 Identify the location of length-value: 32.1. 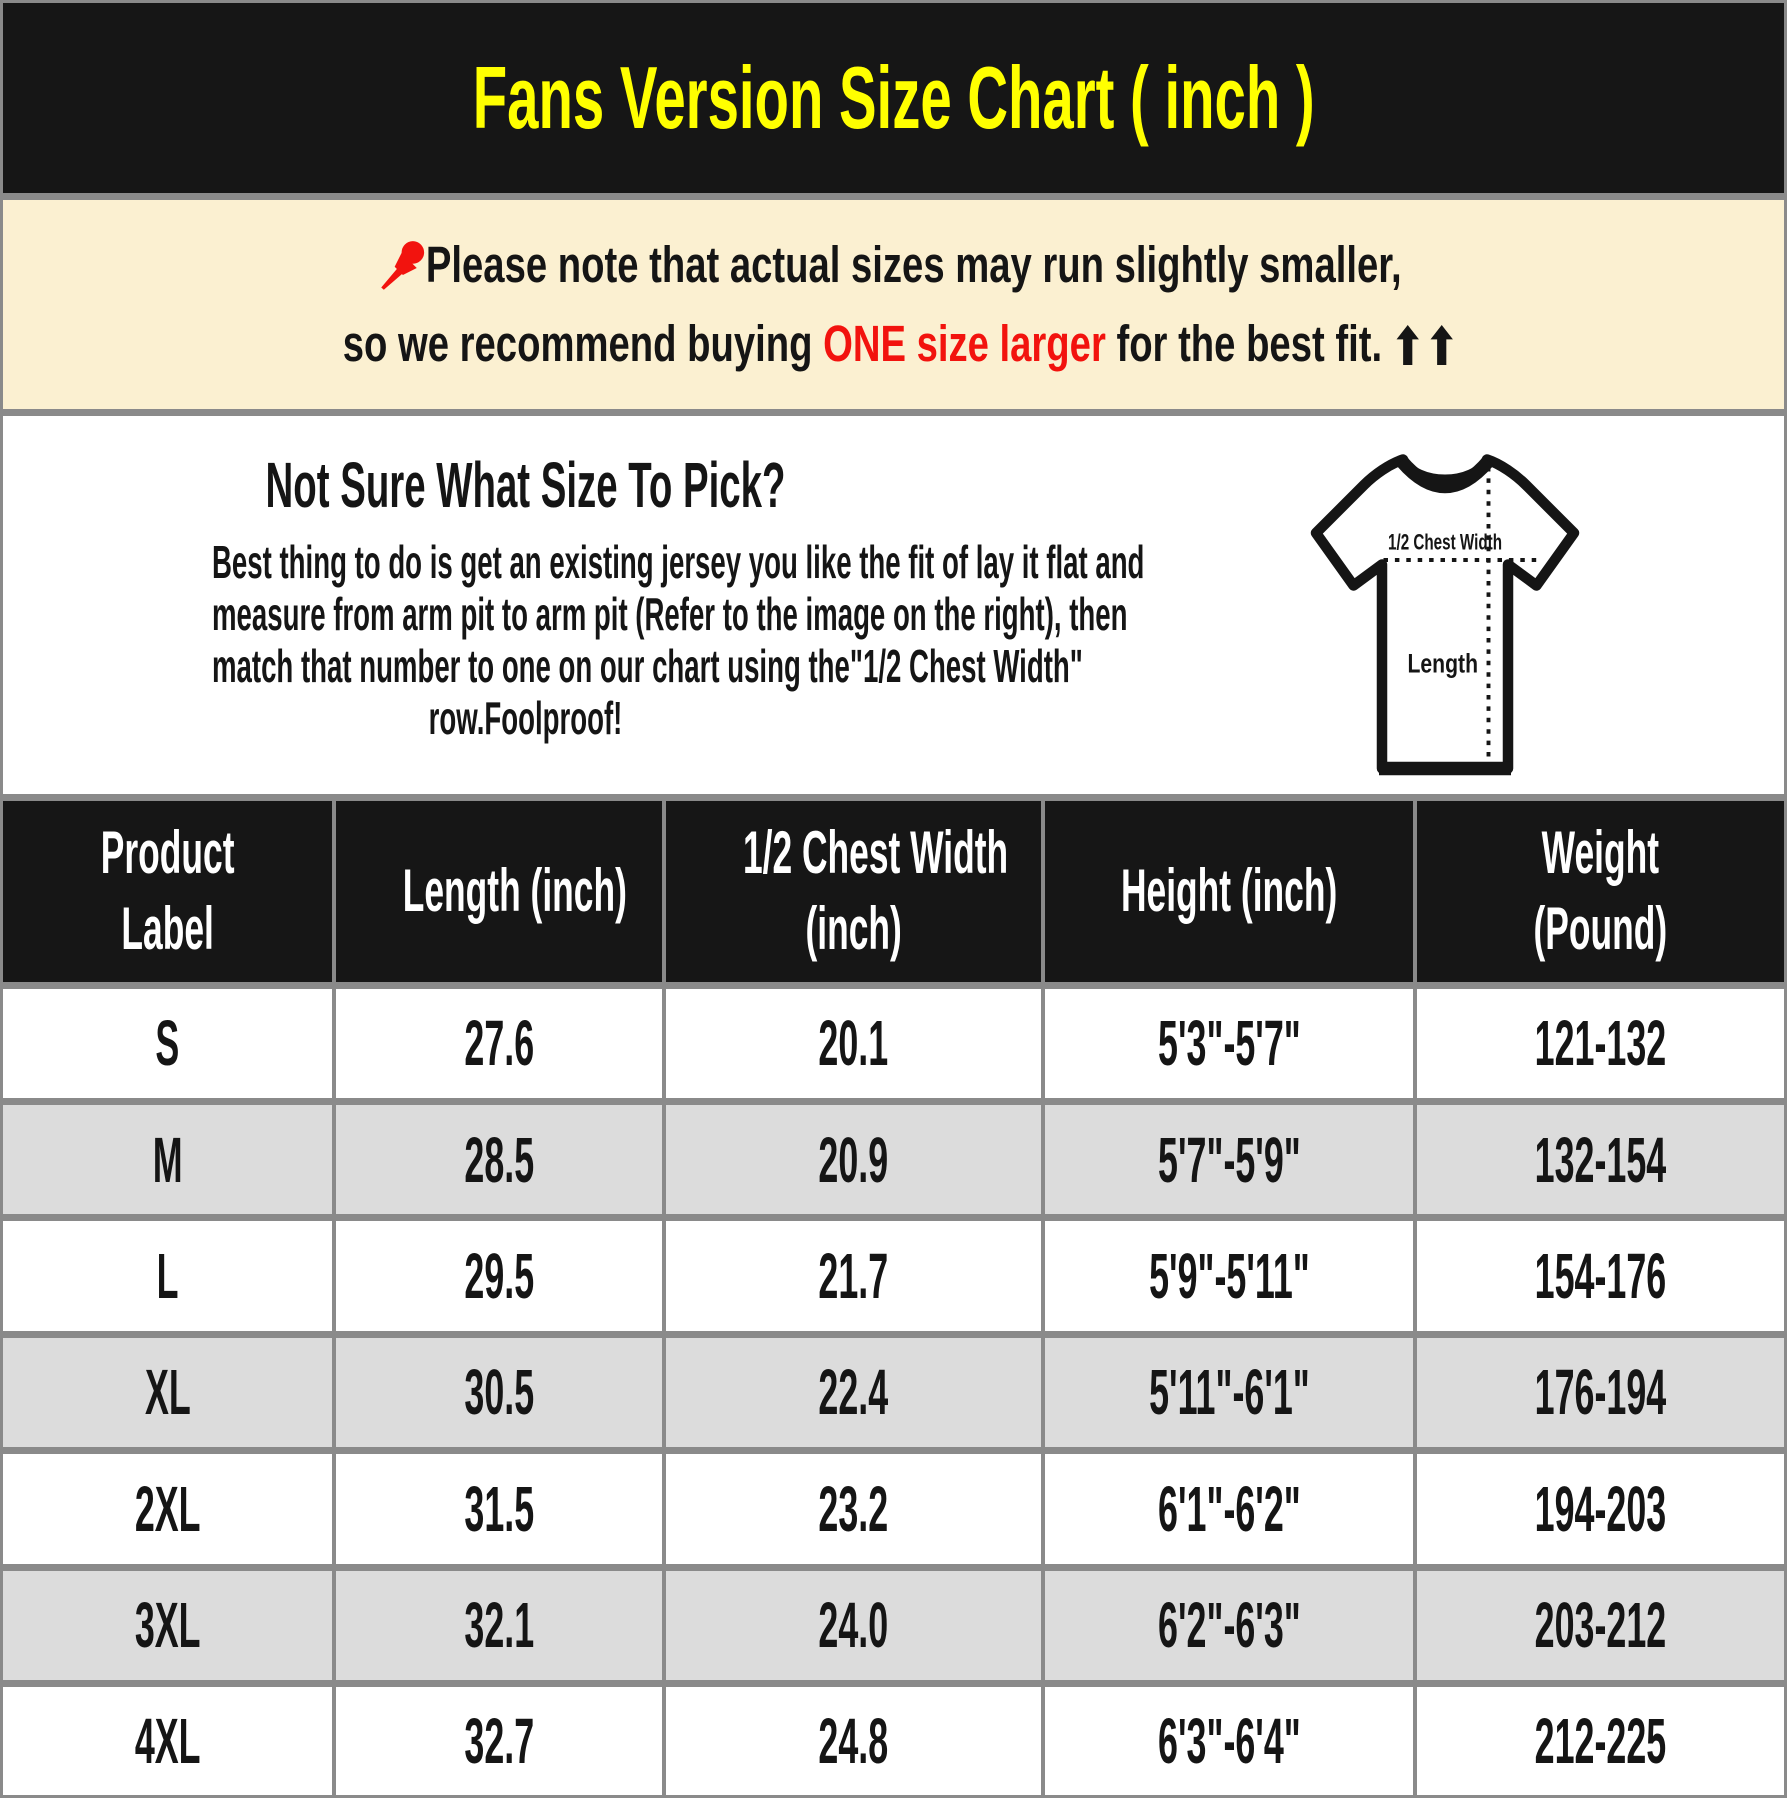
(499, 1625).